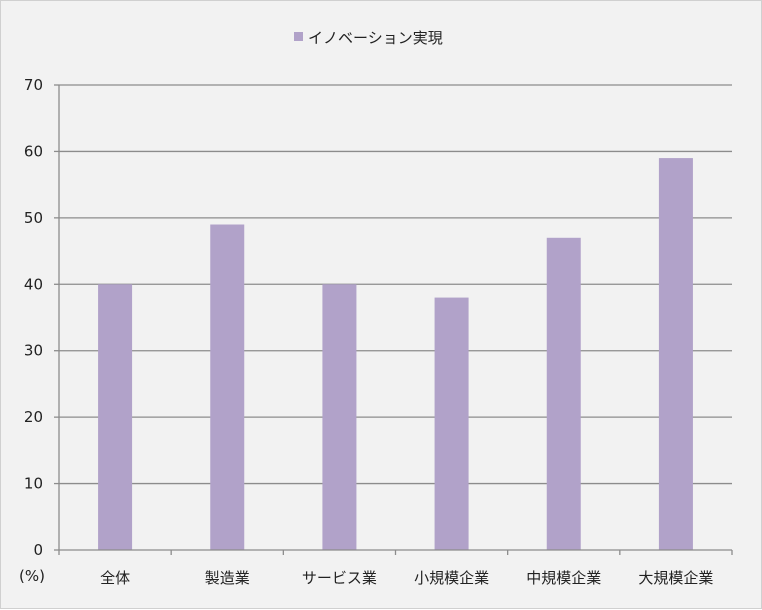 The width and height of the screenshot is (762, 610). Describe the element at coordinates (375, 38) in the screenshot. I see `legend-label: イノベーション実現` at that location.